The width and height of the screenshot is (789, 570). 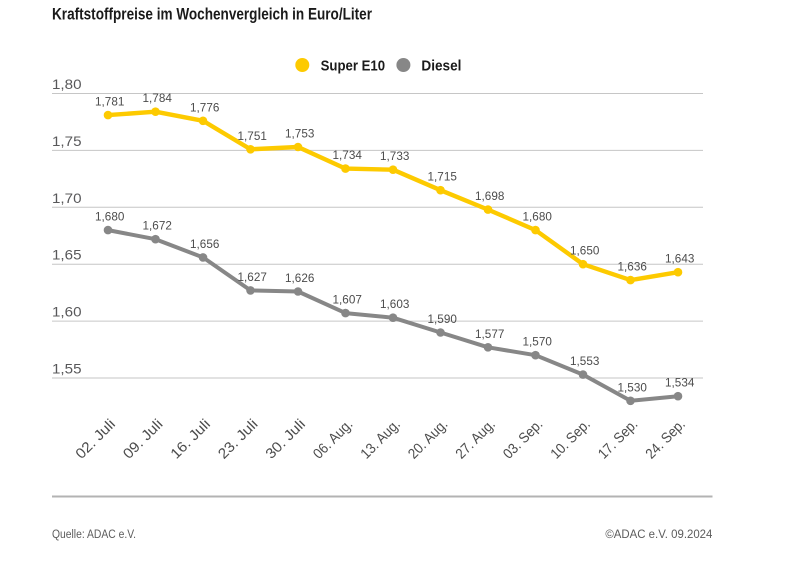 What do you see at coordinates (659, 535) in the screenshot?
I see `svg-text: ©ADAC e.V. 09.2024` at bounding box center [659, 535].